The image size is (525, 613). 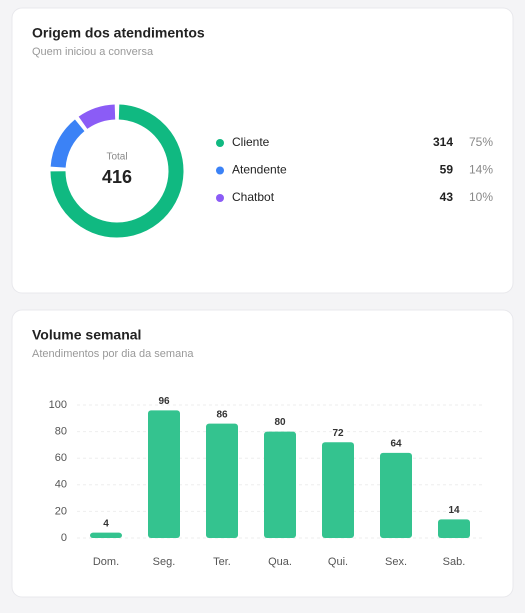 What do you see at coordinates (454, 510) in the screenshot?
I see `bar-value-label: 14` at bounding box center [454, 510].